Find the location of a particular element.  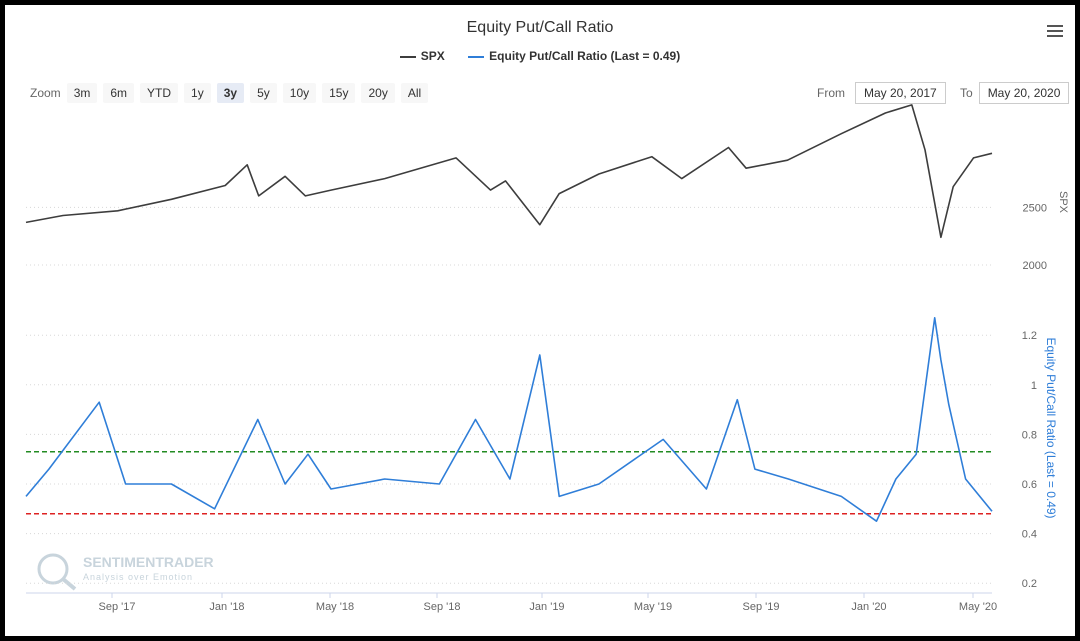

zoom-button-20y: 20y is located at coordinates (378, 93).